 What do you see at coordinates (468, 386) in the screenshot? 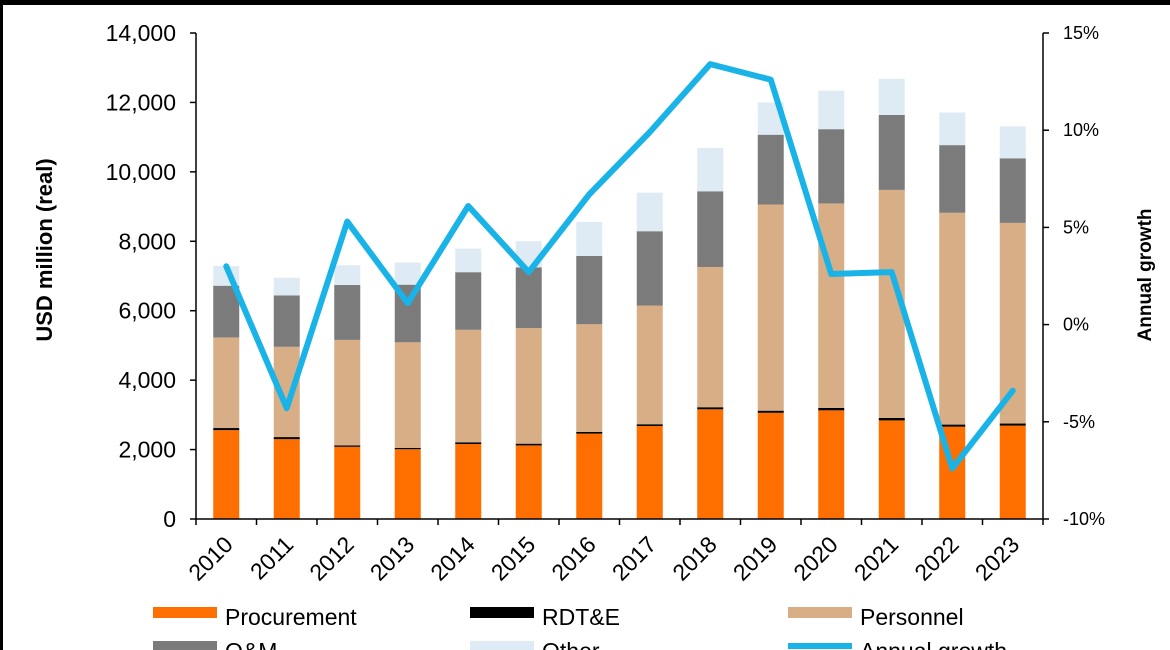
I see `bar-personnel-2014` at bounding box center [468, 386].